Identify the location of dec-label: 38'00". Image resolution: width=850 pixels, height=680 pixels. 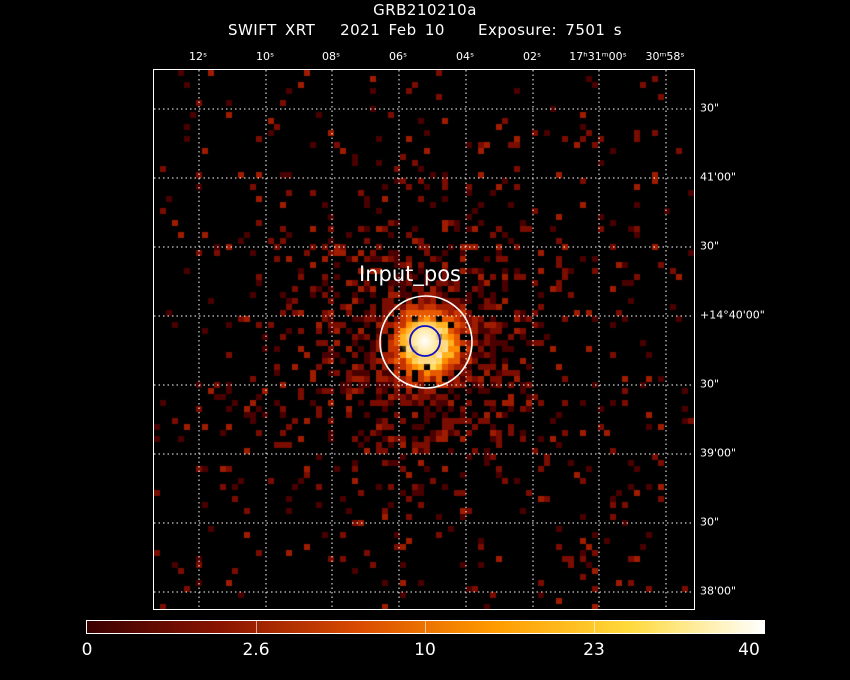
(718, 591).